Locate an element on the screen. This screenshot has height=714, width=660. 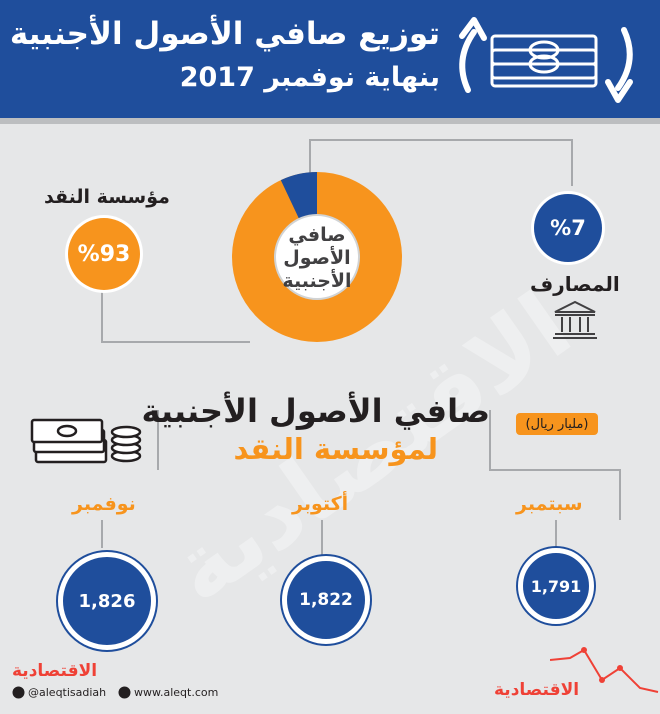
month-label-november: نوفمبر is located at coordinates (104, 504).